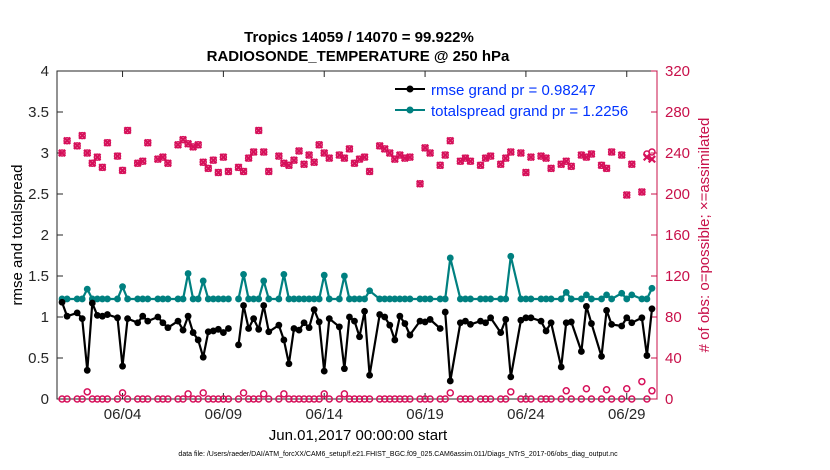 This screenshot has width=830, height=470. Describe the element at coordinates (357, 163) in the screenshot. I see `obs-assimilated-group` at that location.